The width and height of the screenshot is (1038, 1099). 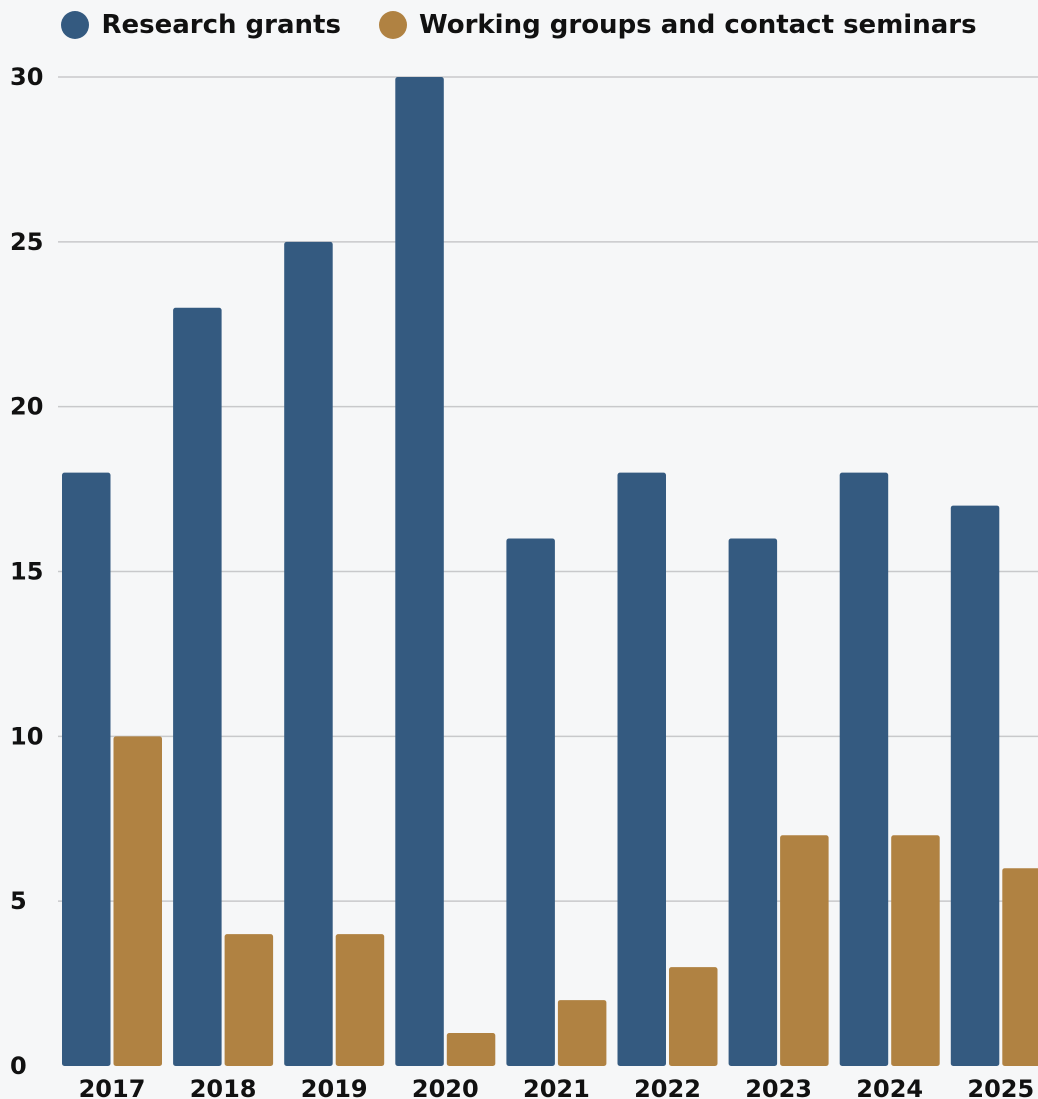 What do you see at coordinates (642, 769) in the screenshot?
I see `bar-research-grants-2022` at bounding box center [642, 769].